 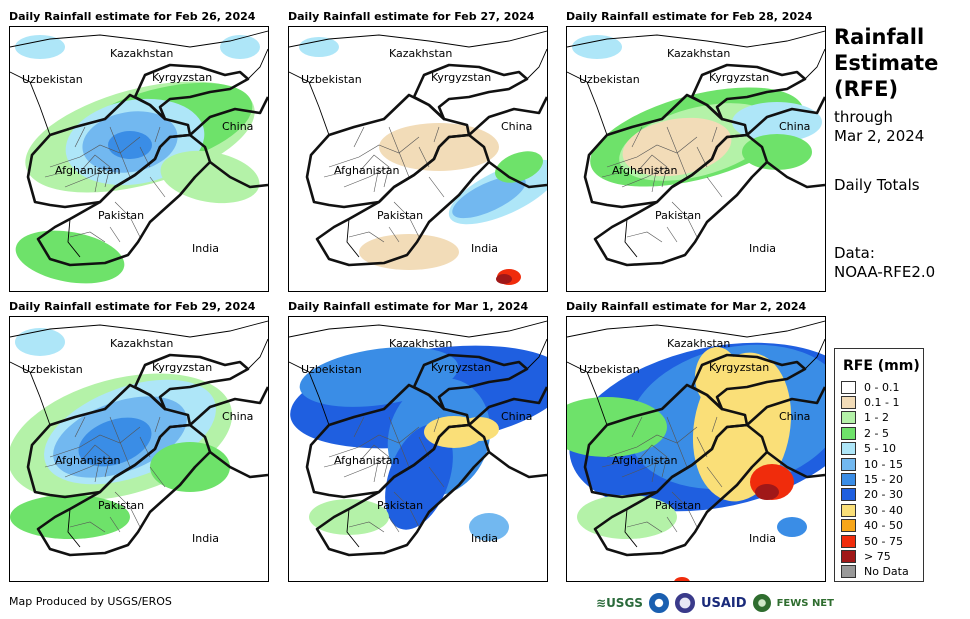 What do you see at coordinates (885, 272) in the screenshot?
I see `side-data-source: NOAA-RFE2.0` at bounding box center [885, 272].